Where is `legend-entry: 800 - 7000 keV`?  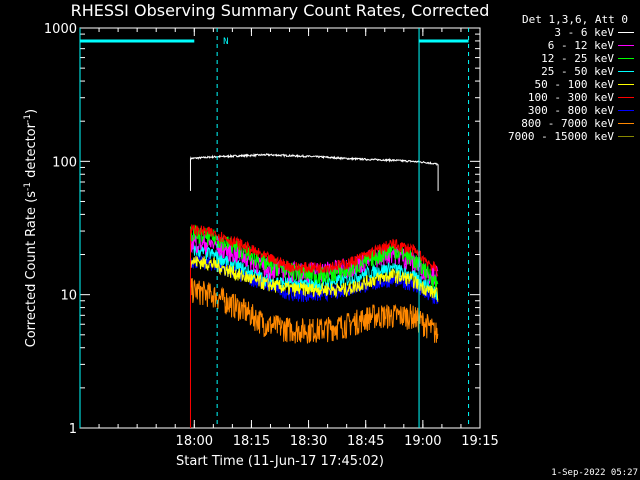
legend-entry: 800 - 7000 keV is located at coordinates (555, 123).